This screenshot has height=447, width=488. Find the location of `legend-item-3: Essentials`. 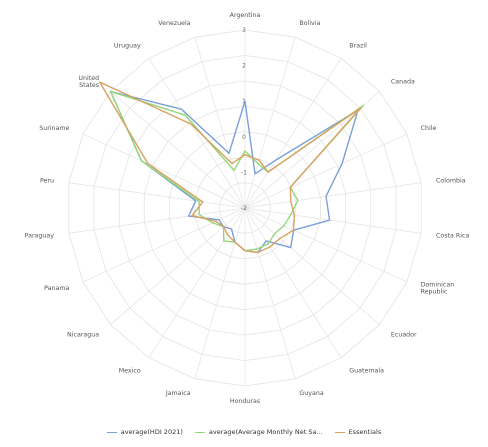

legend-item-3: Essentials is located at coordinates (358, 432).